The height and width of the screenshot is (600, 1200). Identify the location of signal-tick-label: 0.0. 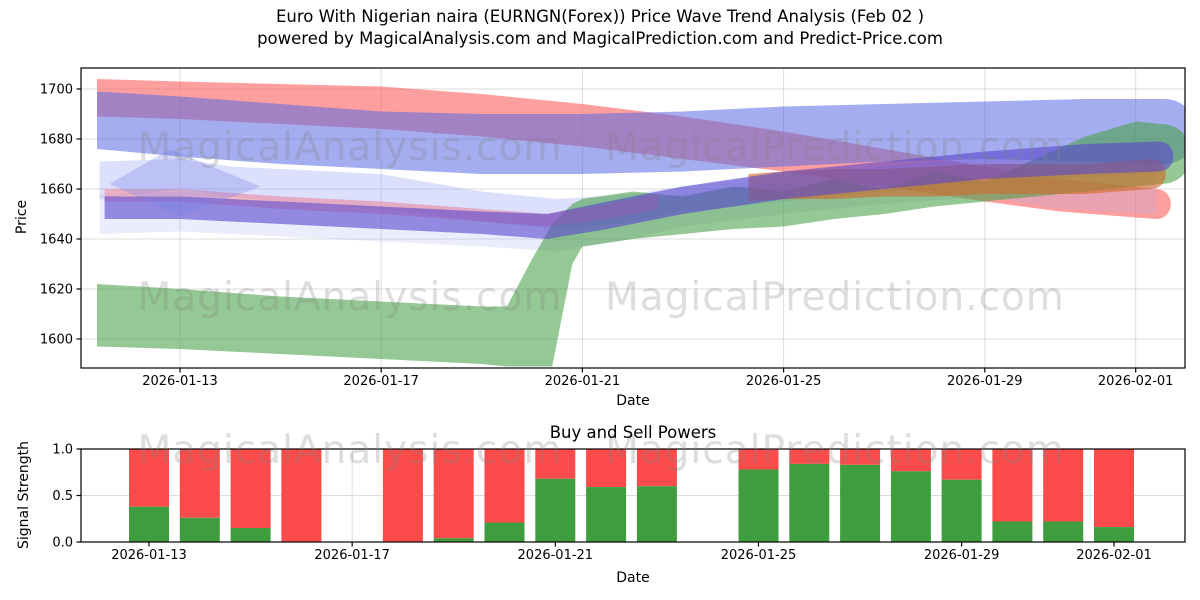
(62, 543).